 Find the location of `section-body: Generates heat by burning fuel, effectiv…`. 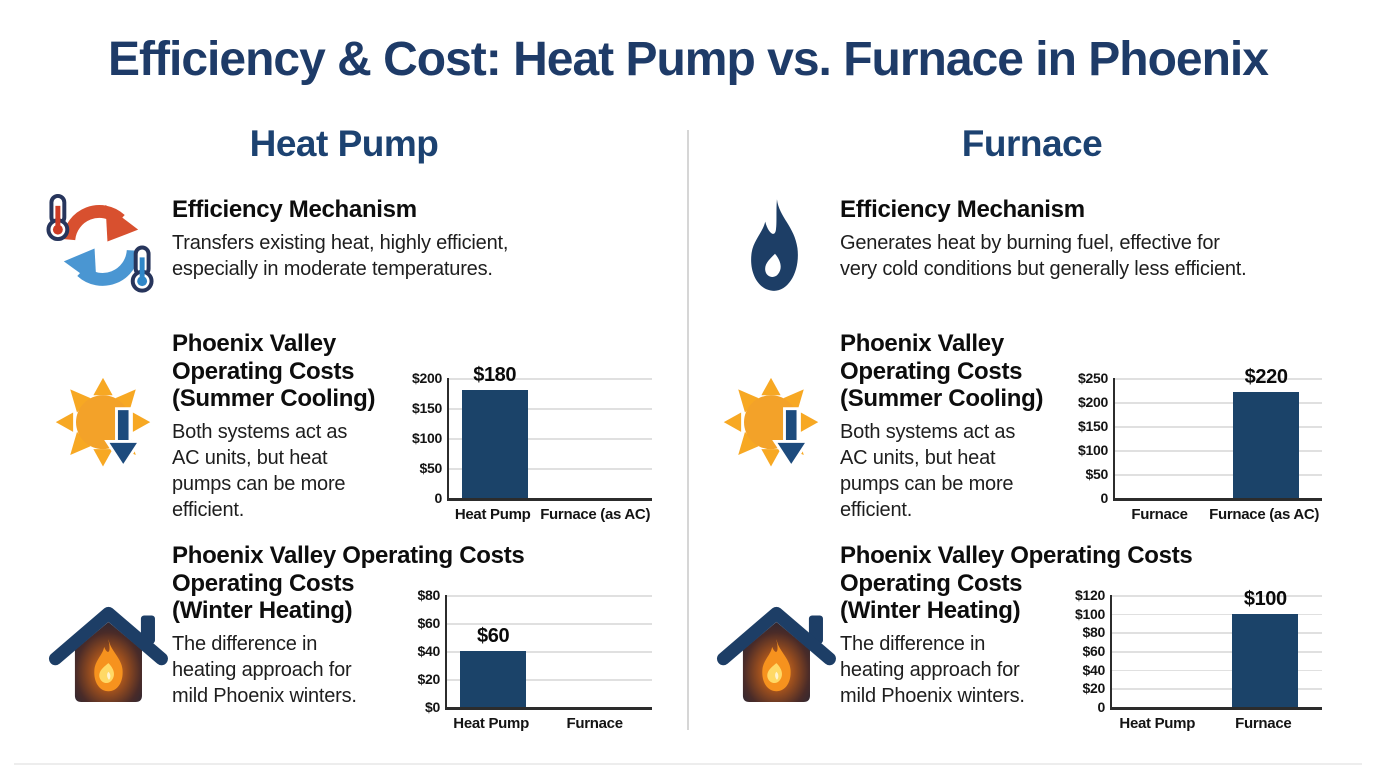

section-body: Generates heat by burning fuel, effectiv… is located at coordinates (1043, 255).